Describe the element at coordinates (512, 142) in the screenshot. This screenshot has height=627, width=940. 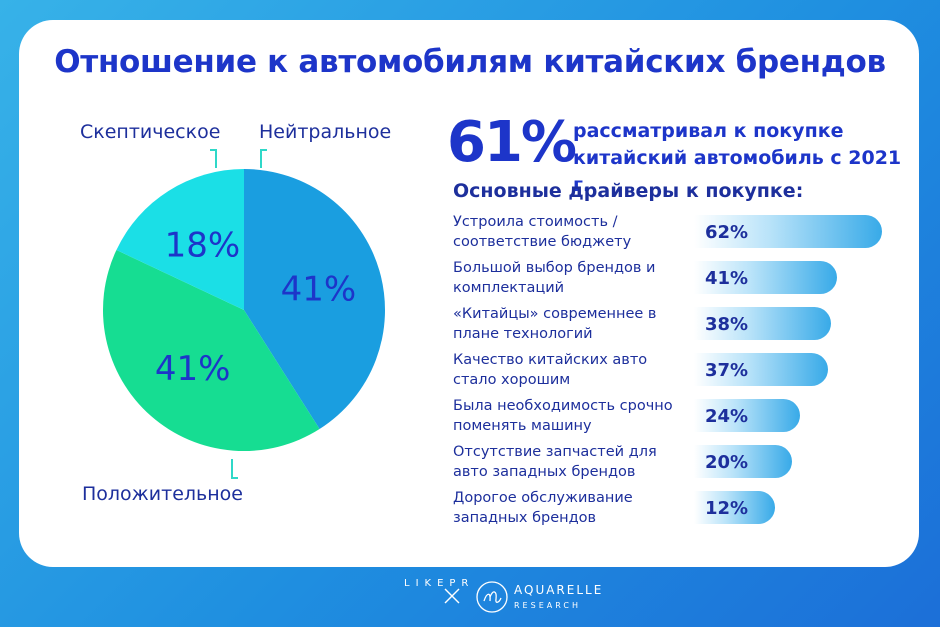
I see `headline-percent: 61%` at that location.